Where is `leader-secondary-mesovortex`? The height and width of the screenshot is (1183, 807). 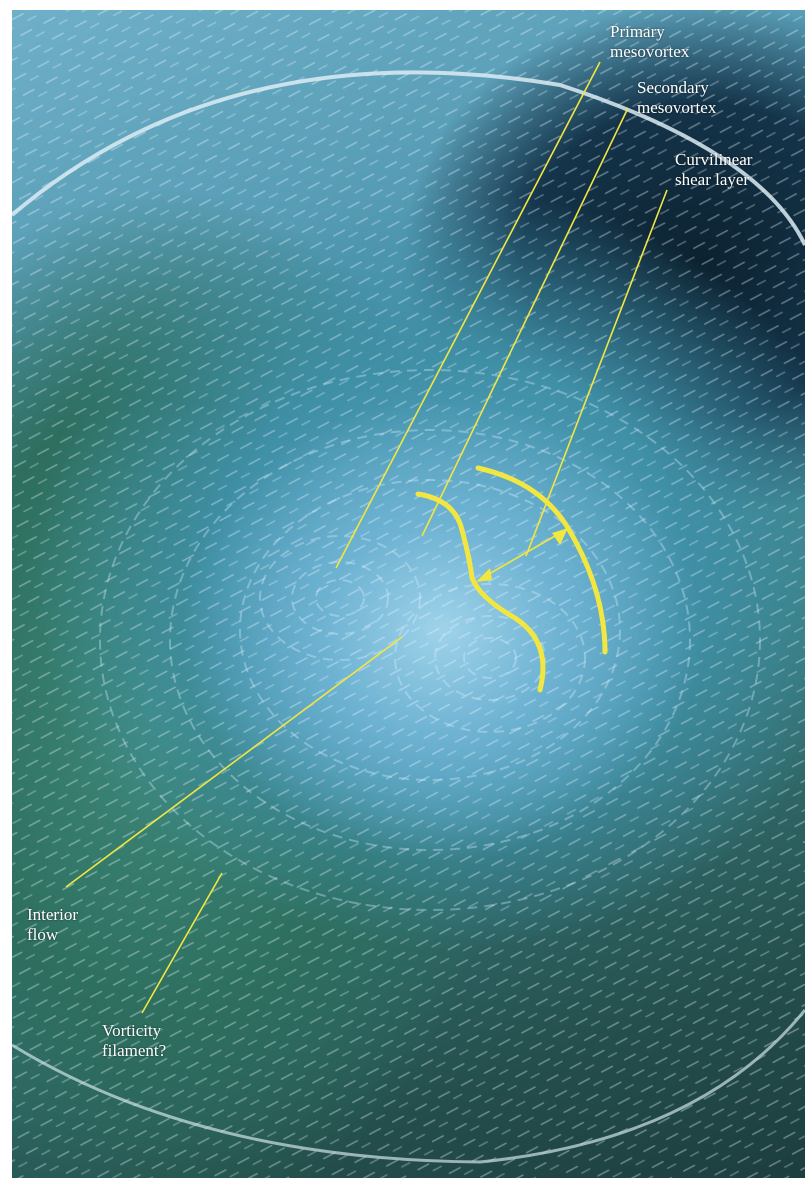
leader-secondary-mesovortex is located at coordinates (525, 322).